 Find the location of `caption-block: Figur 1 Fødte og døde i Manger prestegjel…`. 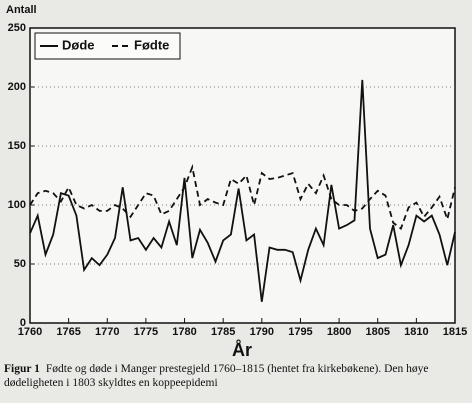

caption-block: Figur 1 Fødte og døde i Manger prestegjel… is located at coordinates (236, 376).